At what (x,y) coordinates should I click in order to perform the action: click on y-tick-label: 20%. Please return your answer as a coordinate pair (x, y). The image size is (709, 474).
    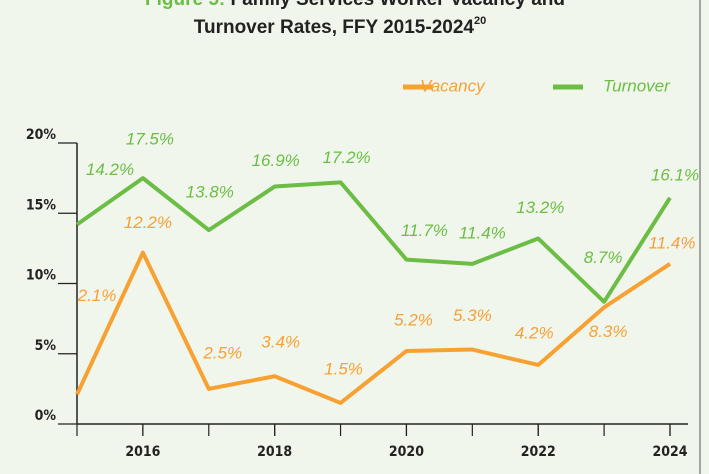
    Looking at the image, I should click on (41, 135).